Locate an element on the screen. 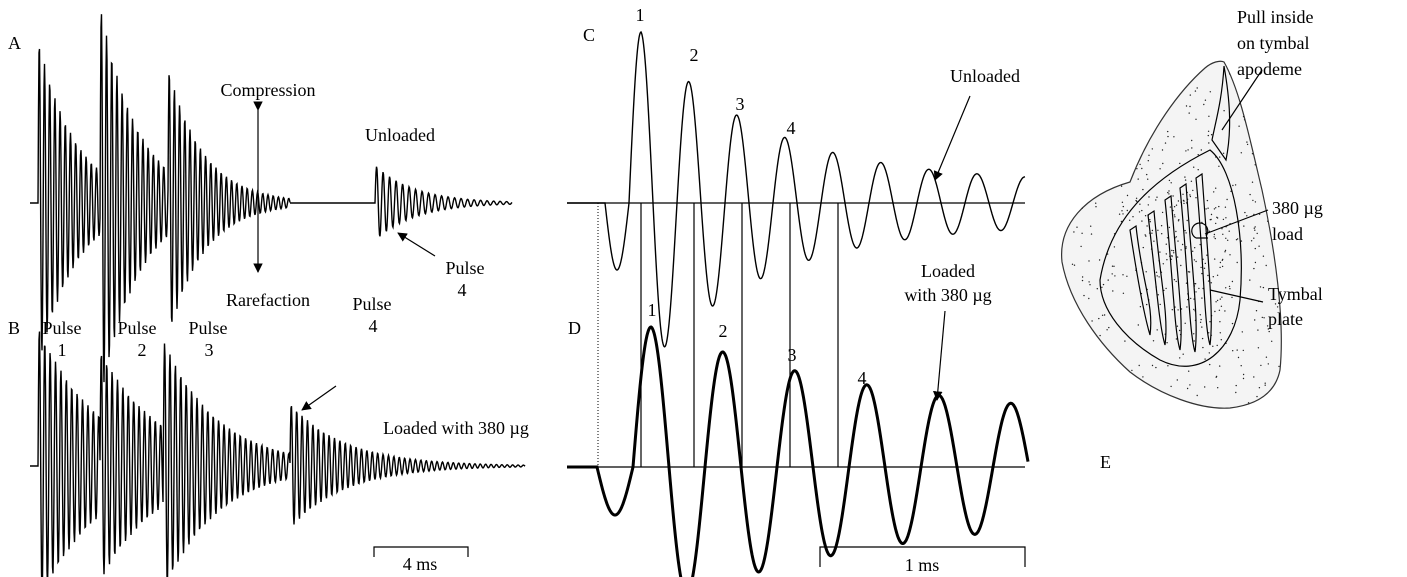  arrow is located at coordinates (952, 138).